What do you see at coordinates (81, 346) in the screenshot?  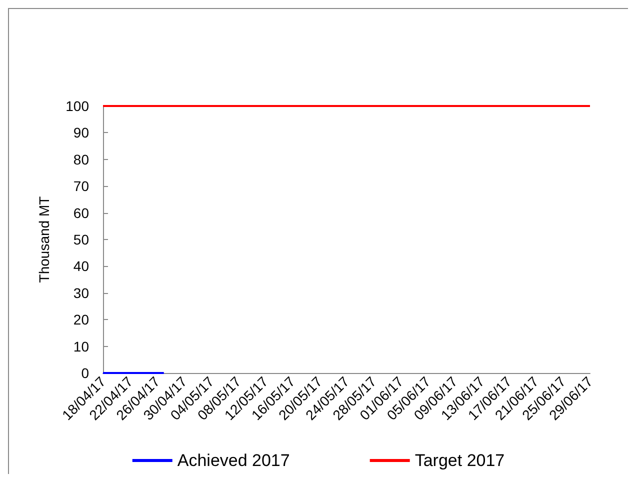 I see `y-tick-label: 10` at bounding box center [81, 346].